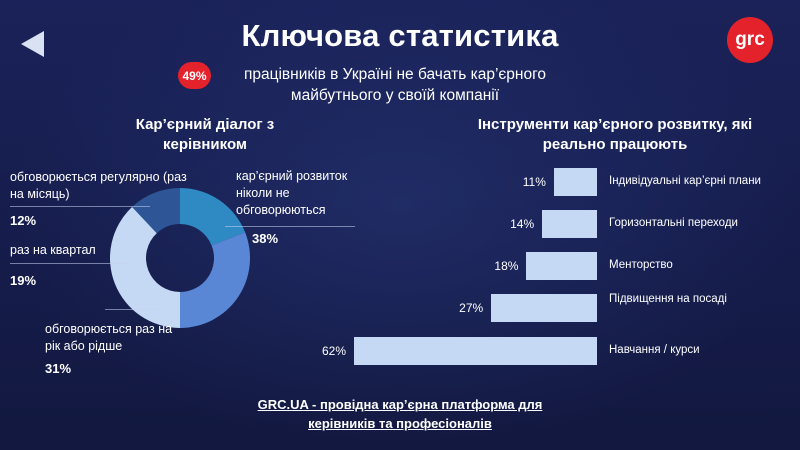 This screenshot has width=800, height=450. What do you see at coordinates (641, 265) in the screenshot?
I see `bar-label-mentoring: Менторство` at bounding box center [641, 265].